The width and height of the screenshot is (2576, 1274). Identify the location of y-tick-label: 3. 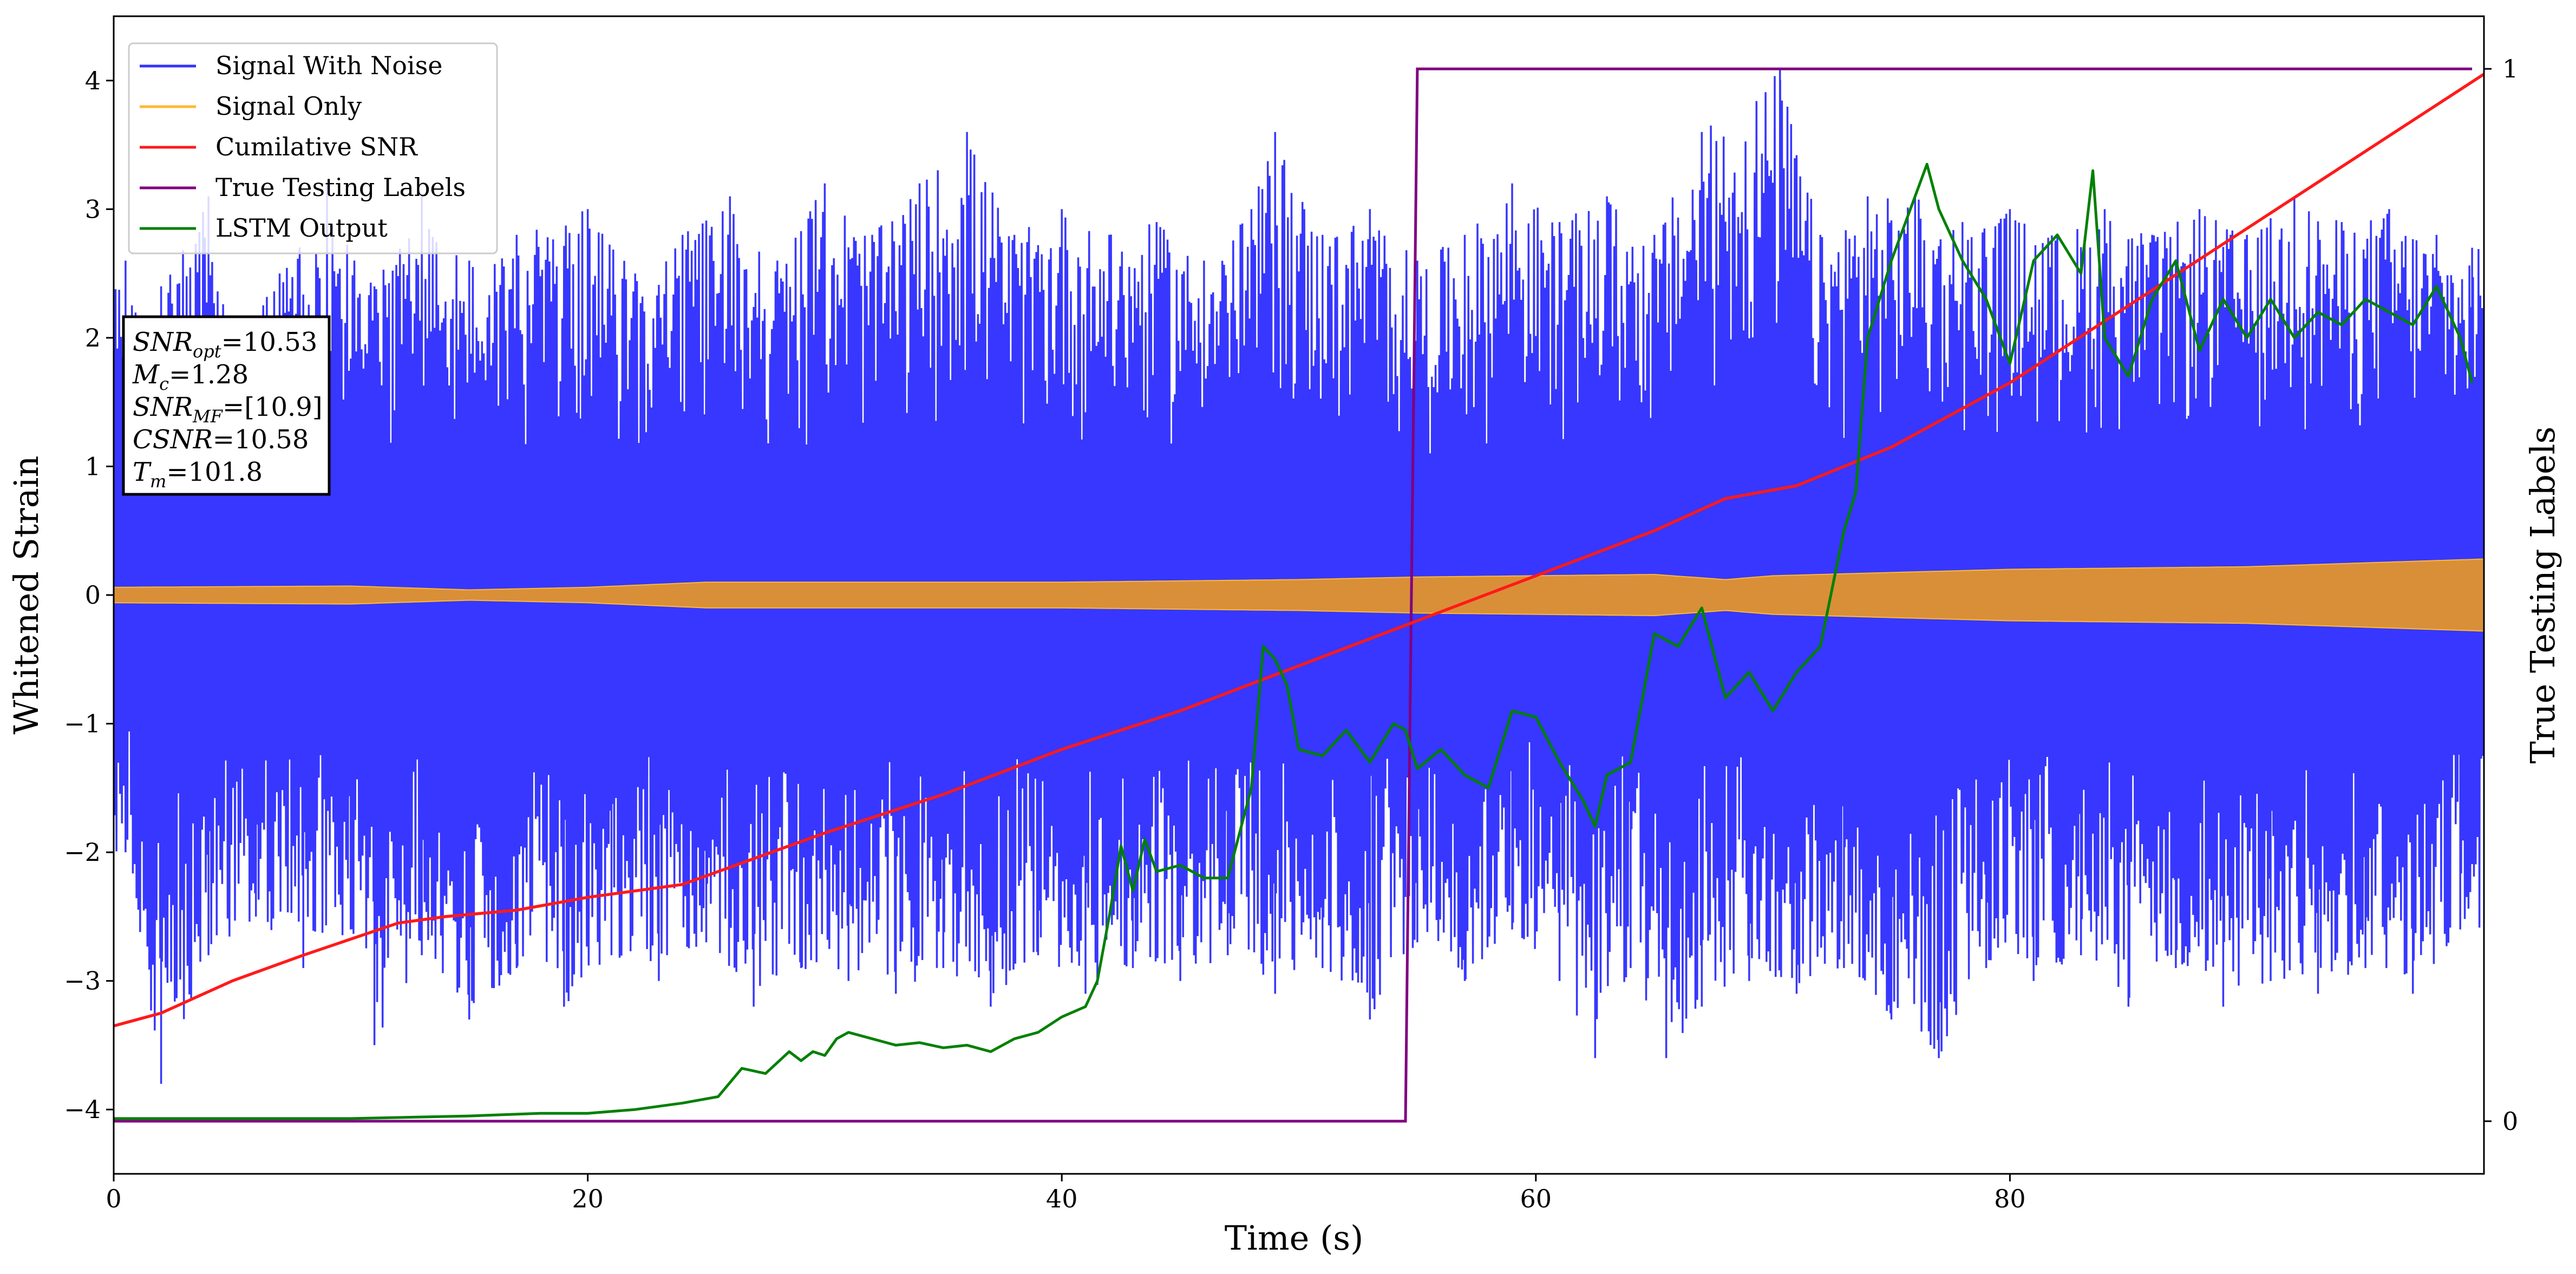
(93, 209).